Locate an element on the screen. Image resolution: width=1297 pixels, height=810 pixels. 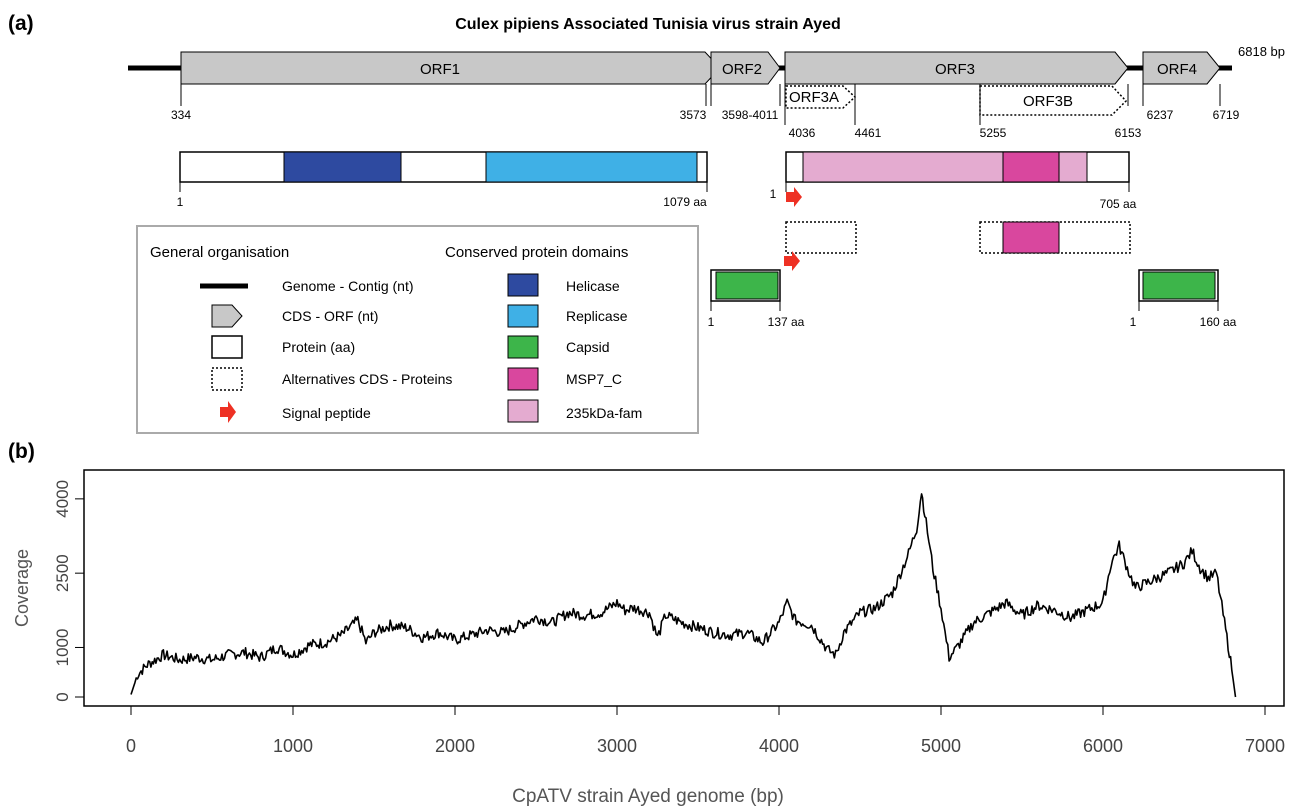
x-tick-label: 2000 is located at coordinates (455, 746).